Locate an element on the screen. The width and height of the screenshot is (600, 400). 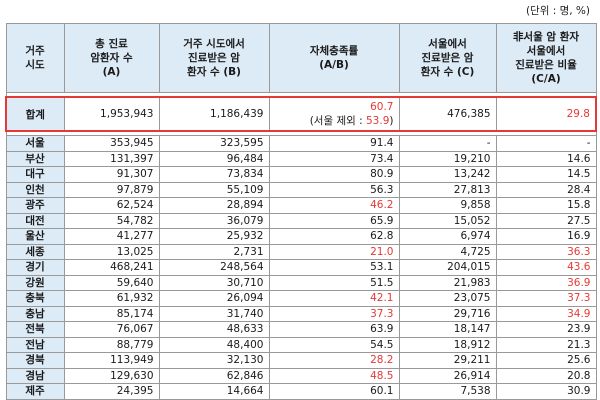
header-self-sufficiency: 자체충족률 (A/B) is located at coordinates (334, 58).